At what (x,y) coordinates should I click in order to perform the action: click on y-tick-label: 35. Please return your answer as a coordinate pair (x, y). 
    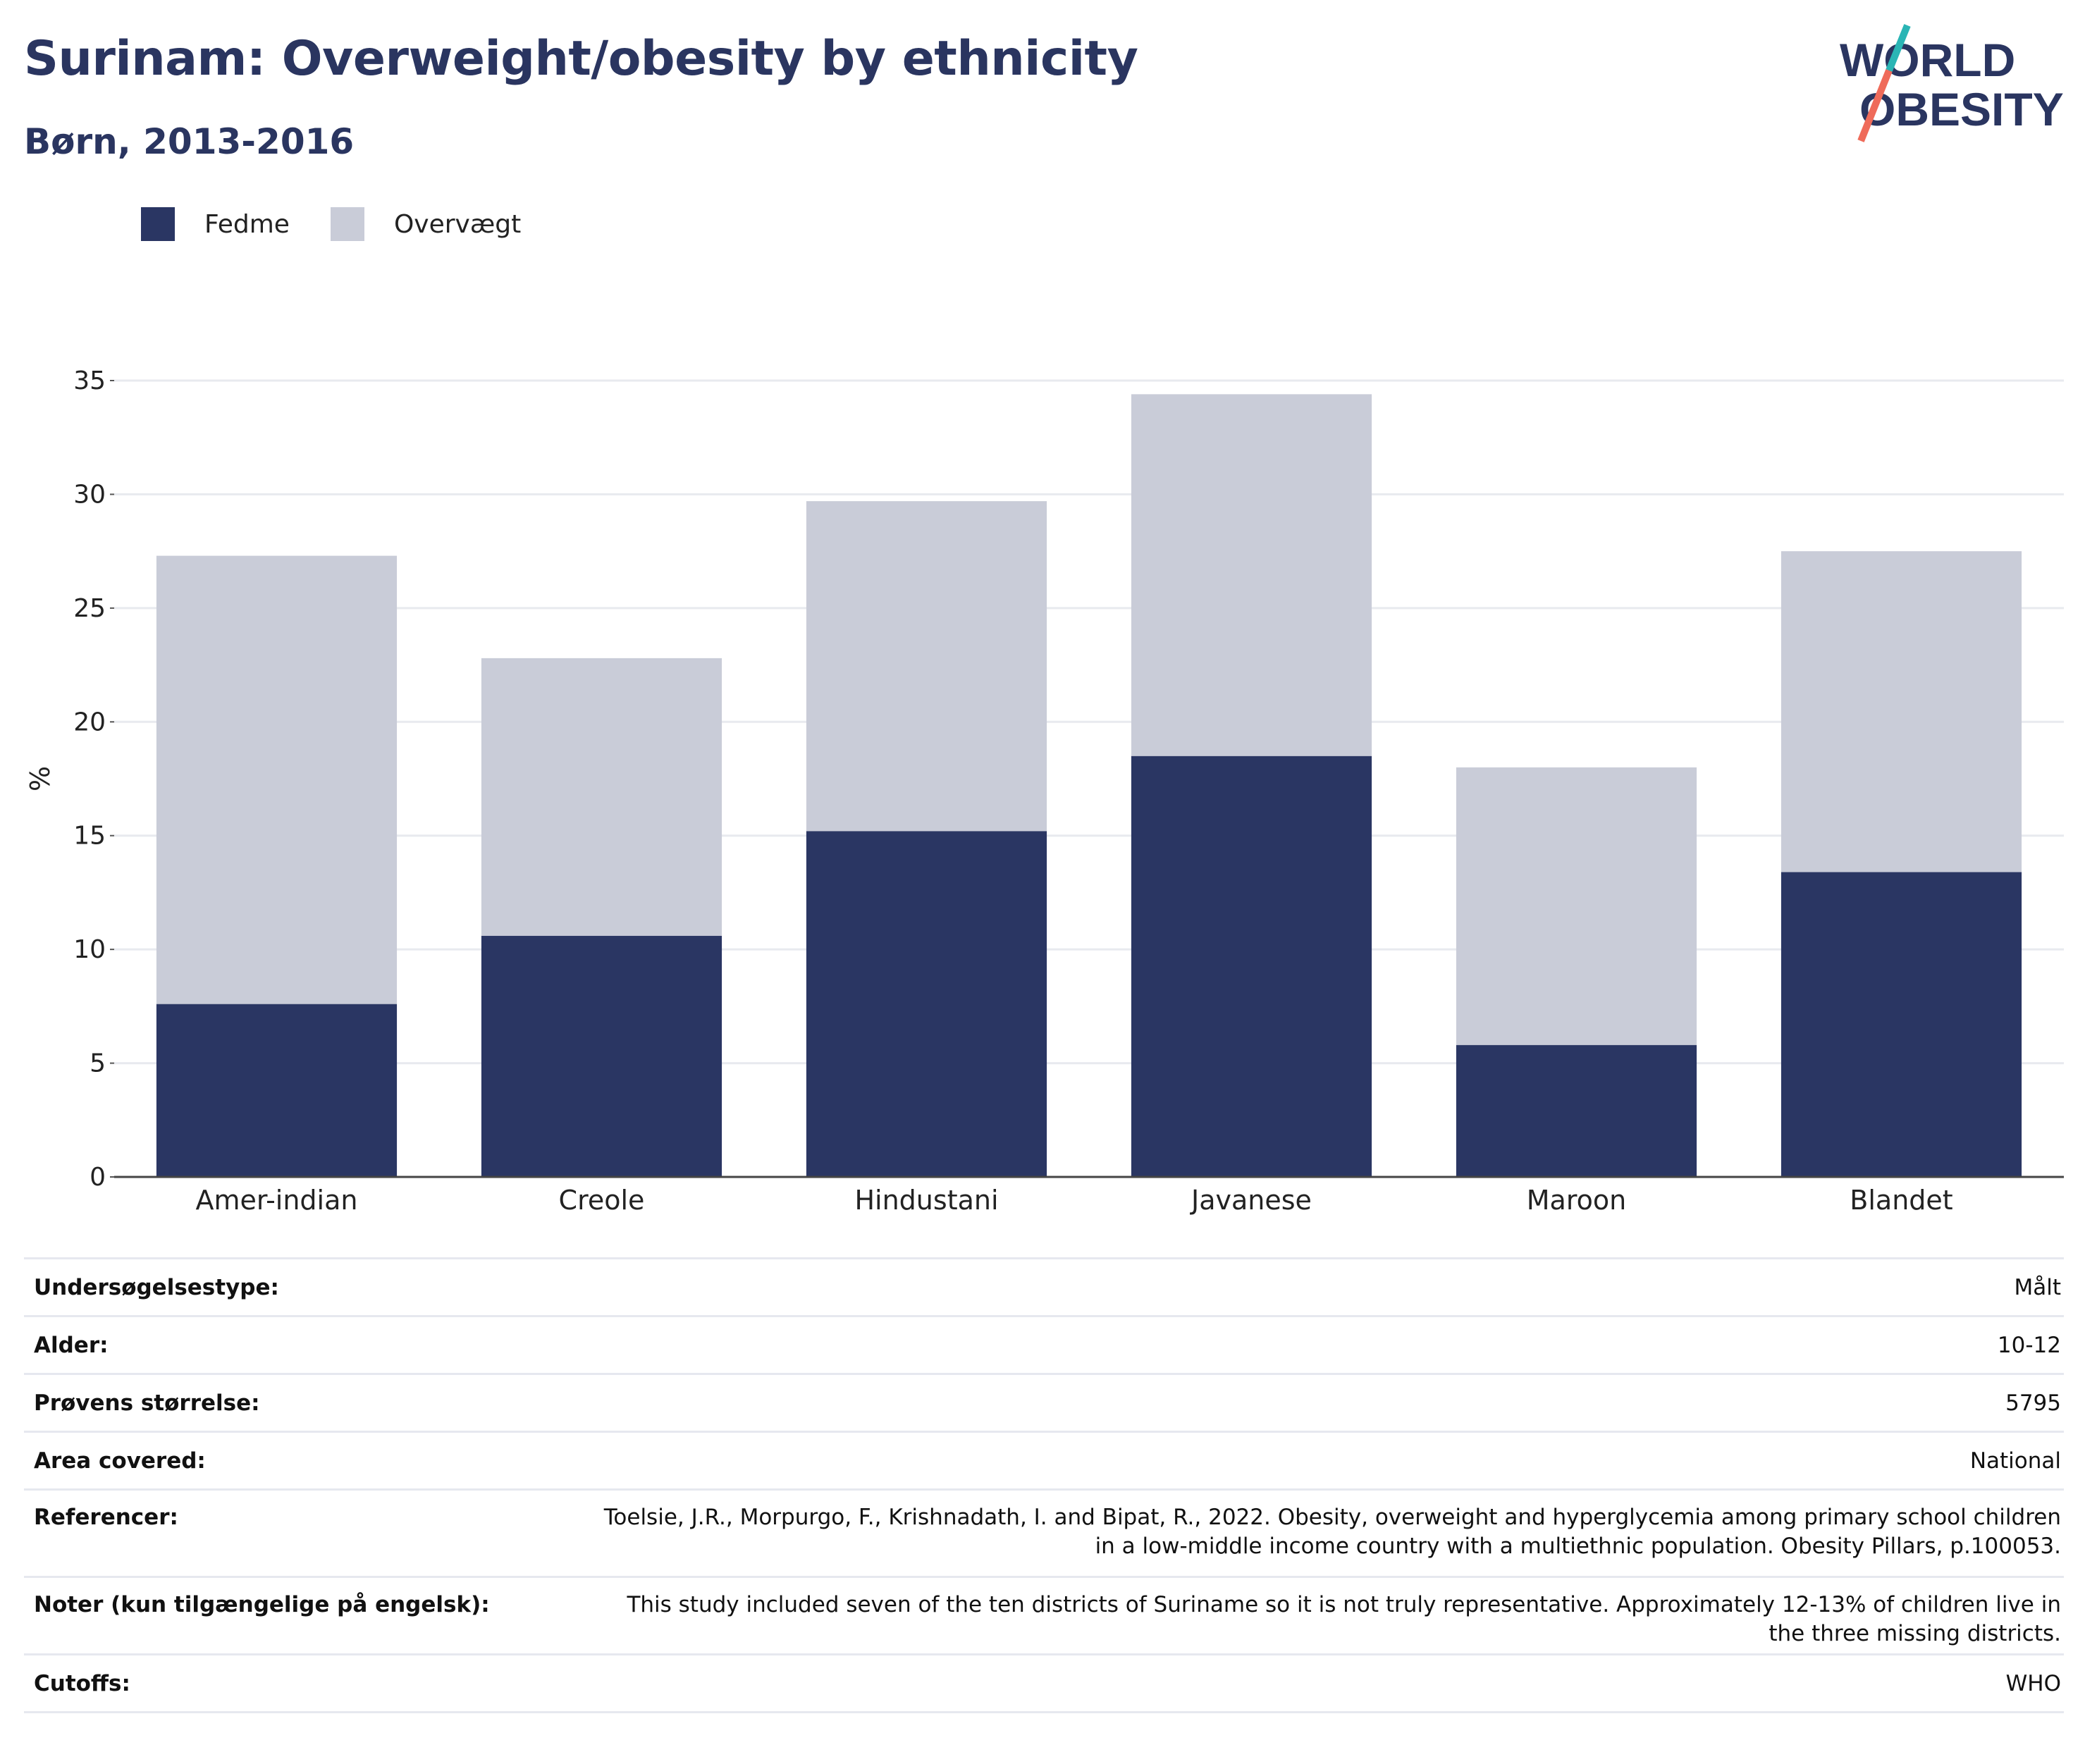
    Looking at the image, I should click on (89, 380).